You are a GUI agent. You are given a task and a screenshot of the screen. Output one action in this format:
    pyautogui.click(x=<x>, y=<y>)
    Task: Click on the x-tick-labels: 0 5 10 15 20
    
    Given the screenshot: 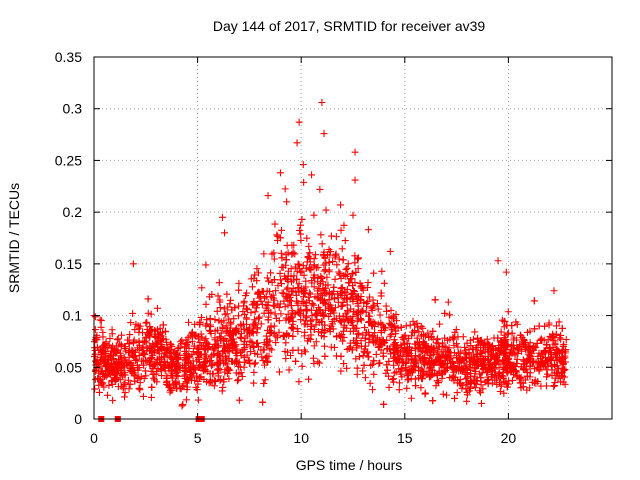 What is the action you would take?
    pyautogui.click(x=303, y=438)
    